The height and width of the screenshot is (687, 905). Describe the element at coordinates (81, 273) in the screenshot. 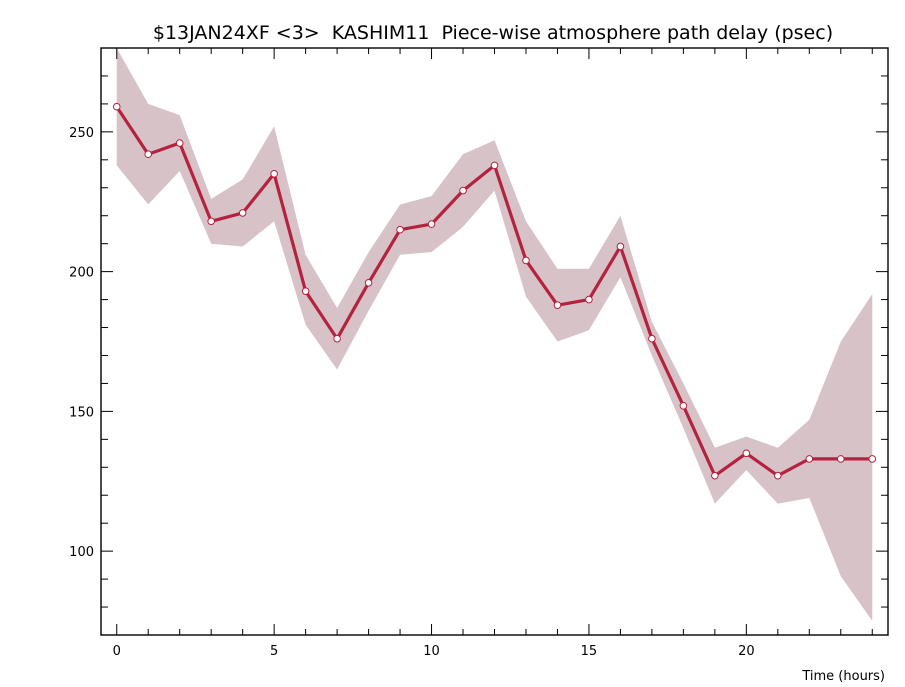

I see `y-tick-label: 200` at that location.